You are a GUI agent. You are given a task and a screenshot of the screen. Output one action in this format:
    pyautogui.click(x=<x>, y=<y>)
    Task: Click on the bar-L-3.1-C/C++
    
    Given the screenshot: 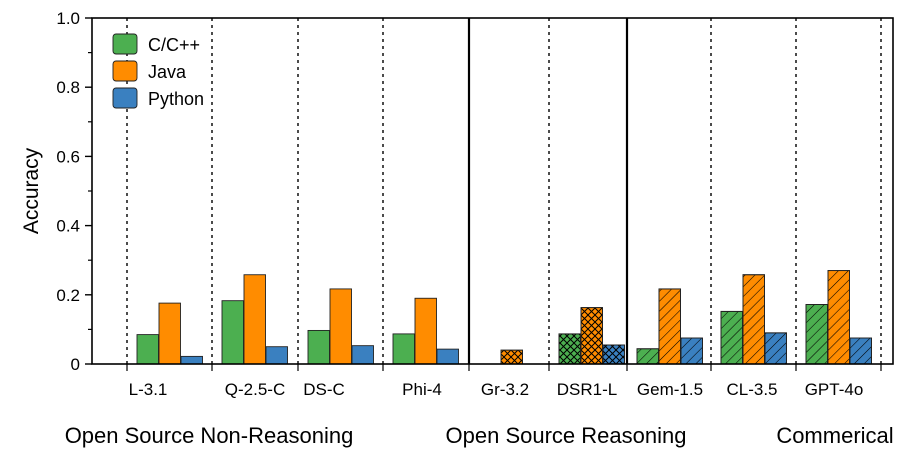 What is the action you would take?
    pyautogui.click(x=147, y=349)
    